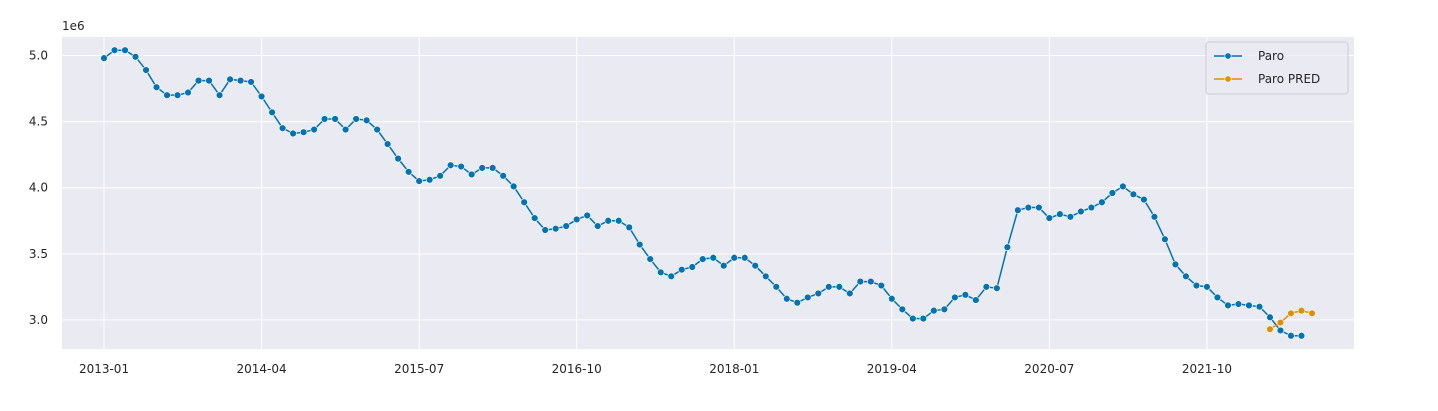 The width and height of the screenshot is (1438, 411). Describe the element at coordinates (73, 26) in the screenshot. I see `y-axis-offset-label: 1e6` at that location.